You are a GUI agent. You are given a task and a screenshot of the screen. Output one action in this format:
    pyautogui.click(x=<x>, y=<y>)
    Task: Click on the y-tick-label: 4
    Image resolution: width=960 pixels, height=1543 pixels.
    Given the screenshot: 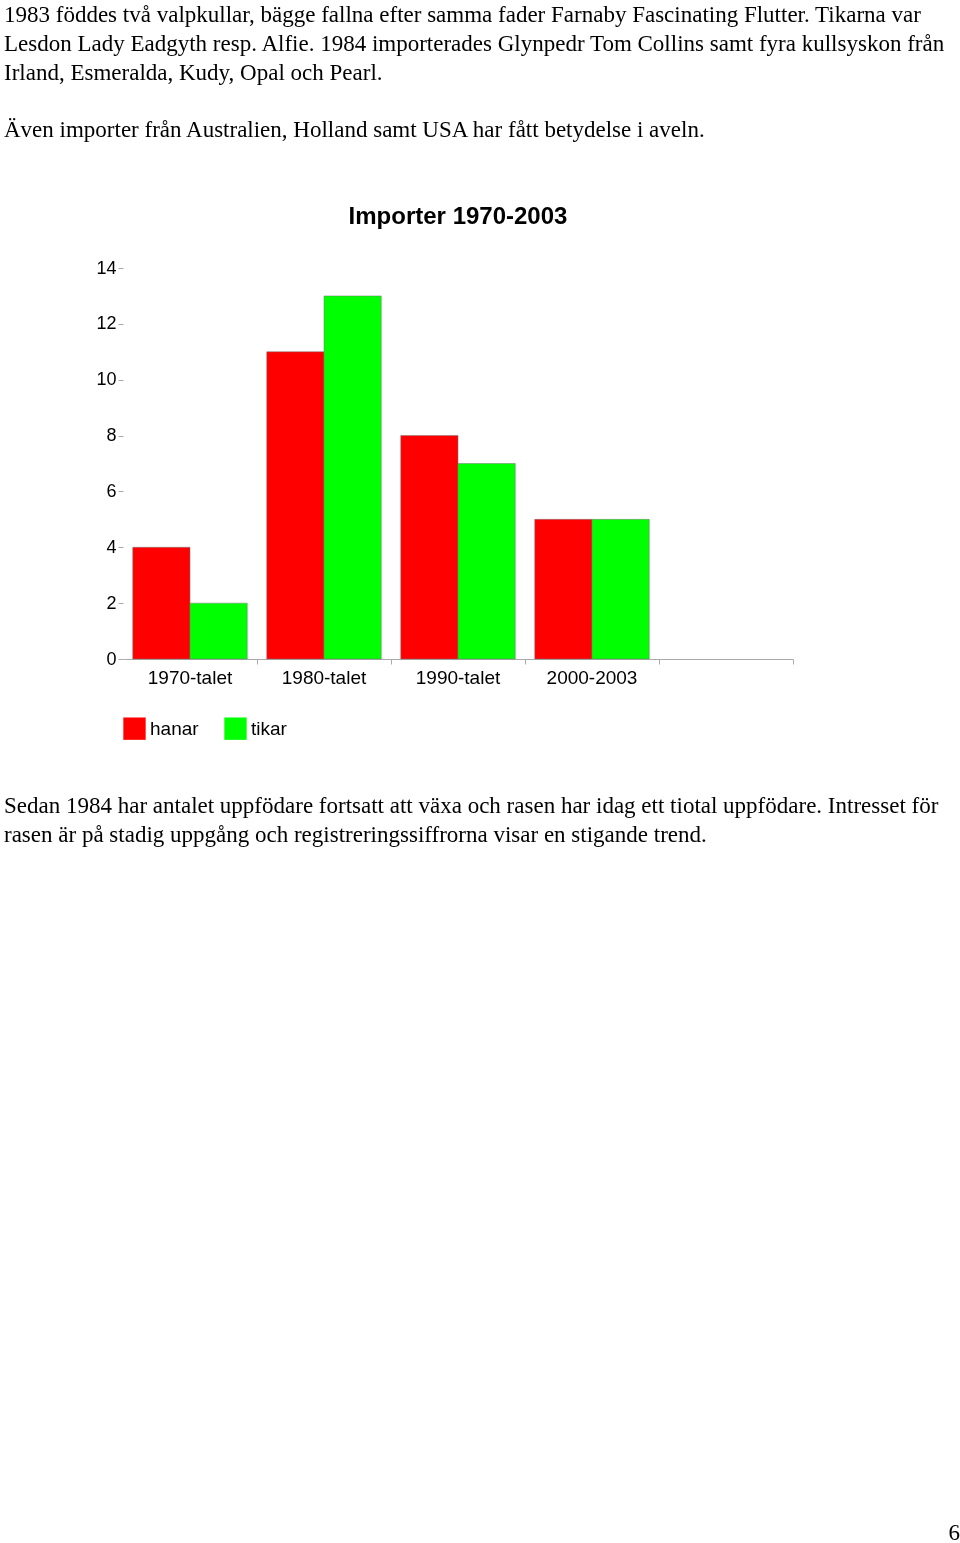 What is the action you would take?
    pyautogui.click(x=111, y=546)
    